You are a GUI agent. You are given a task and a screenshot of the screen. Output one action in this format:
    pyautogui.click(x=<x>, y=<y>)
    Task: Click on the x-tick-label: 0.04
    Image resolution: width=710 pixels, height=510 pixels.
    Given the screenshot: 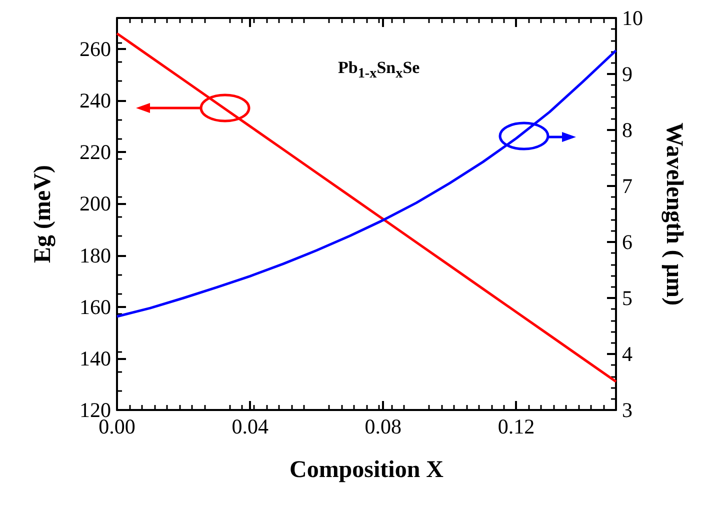 What is the action you would take?
    pyautogui.click(x=250, y=426)
    